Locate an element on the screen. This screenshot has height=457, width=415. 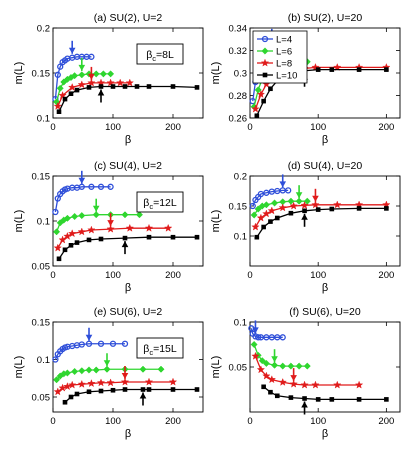
panel-d: (d) SU(4), U=20 0 100 200 0.1 0.15 0.2 β m(L) is located at coordinates (305, 227).